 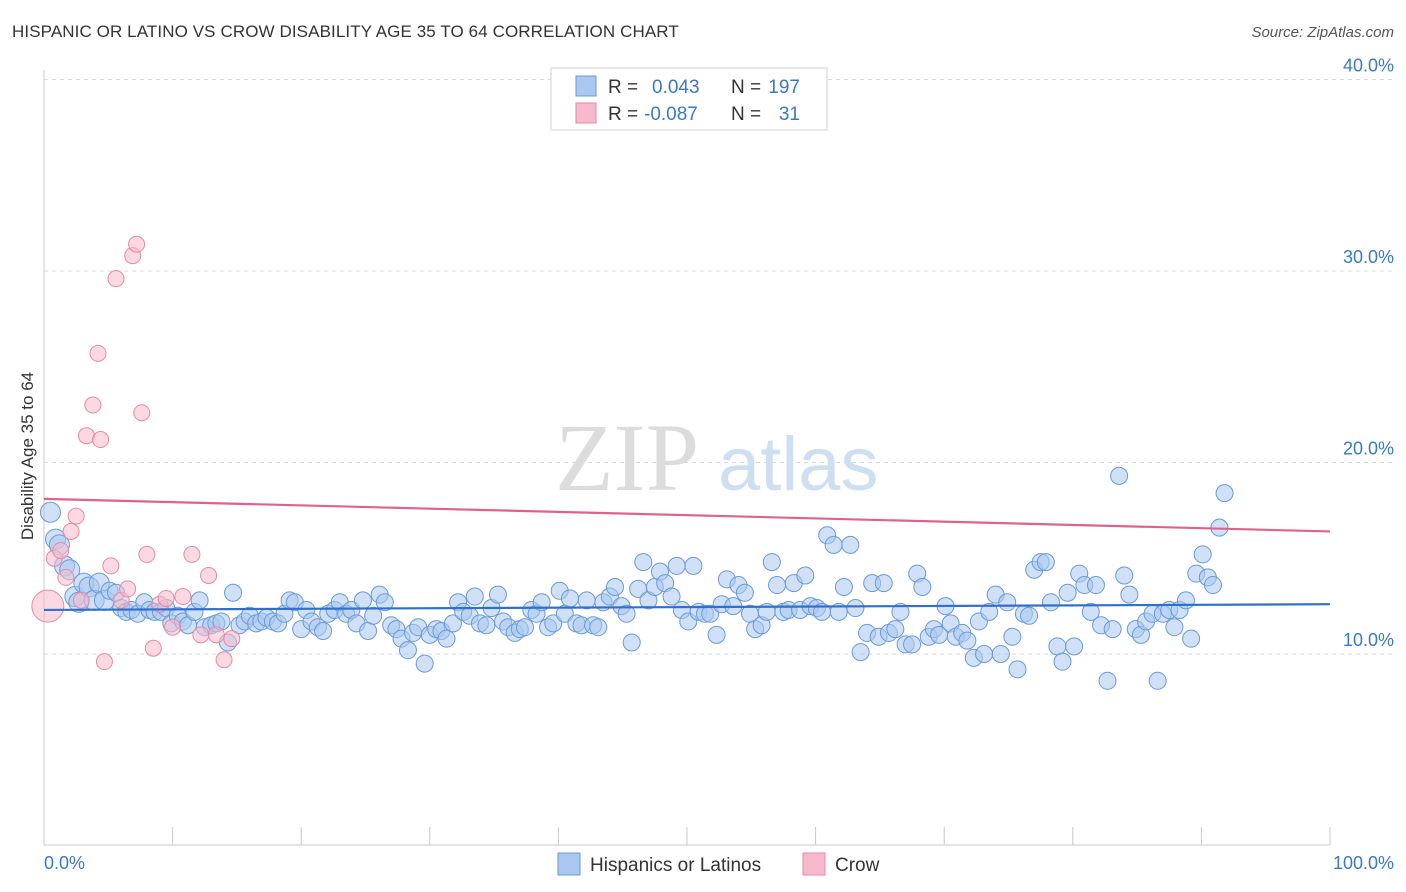 What do you see at coordinates (627, 457) in the screenshot?
I see `watermark-zip: ZIP` at bounding box center [627, 457].